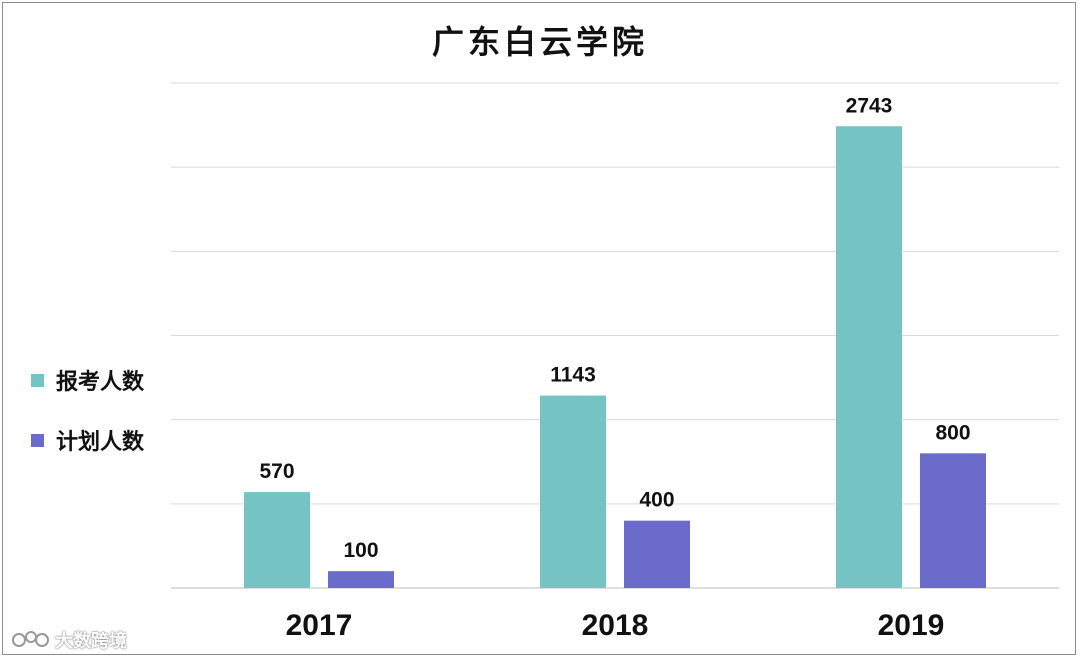 The width and height of the screenshot is (1080, 659). I want to click on legend-label-applicants: 报考人数, so click(100, 382).